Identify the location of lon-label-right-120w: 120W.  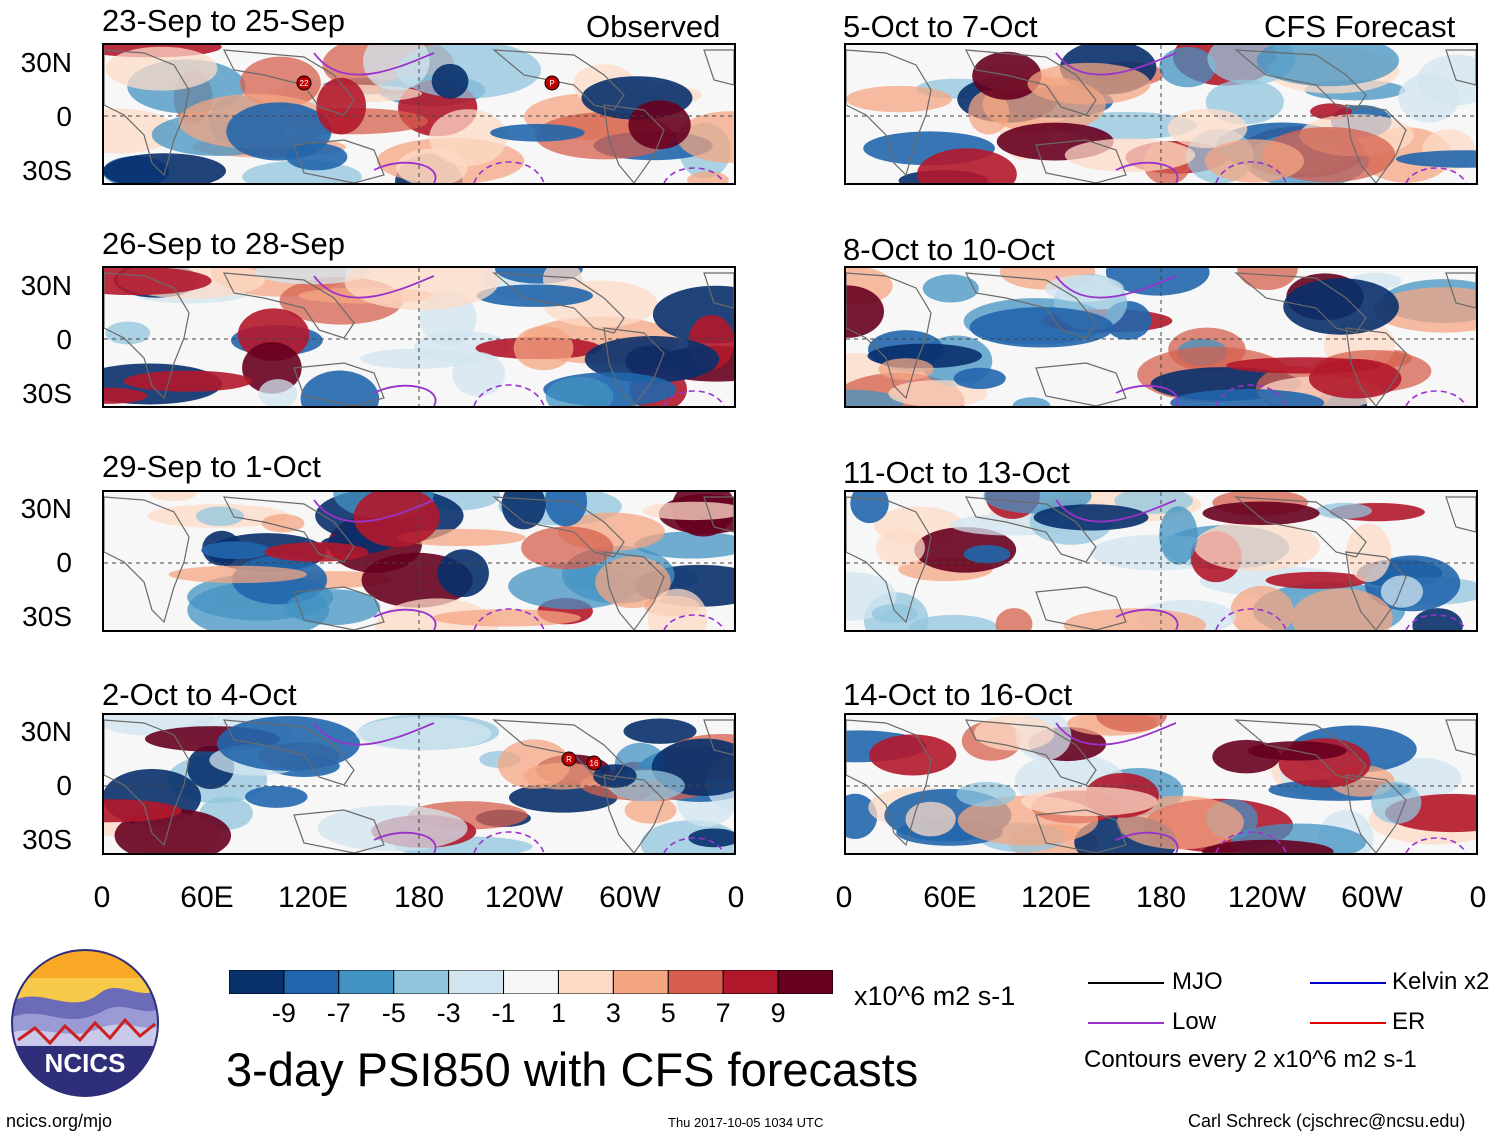
(1267, 897).